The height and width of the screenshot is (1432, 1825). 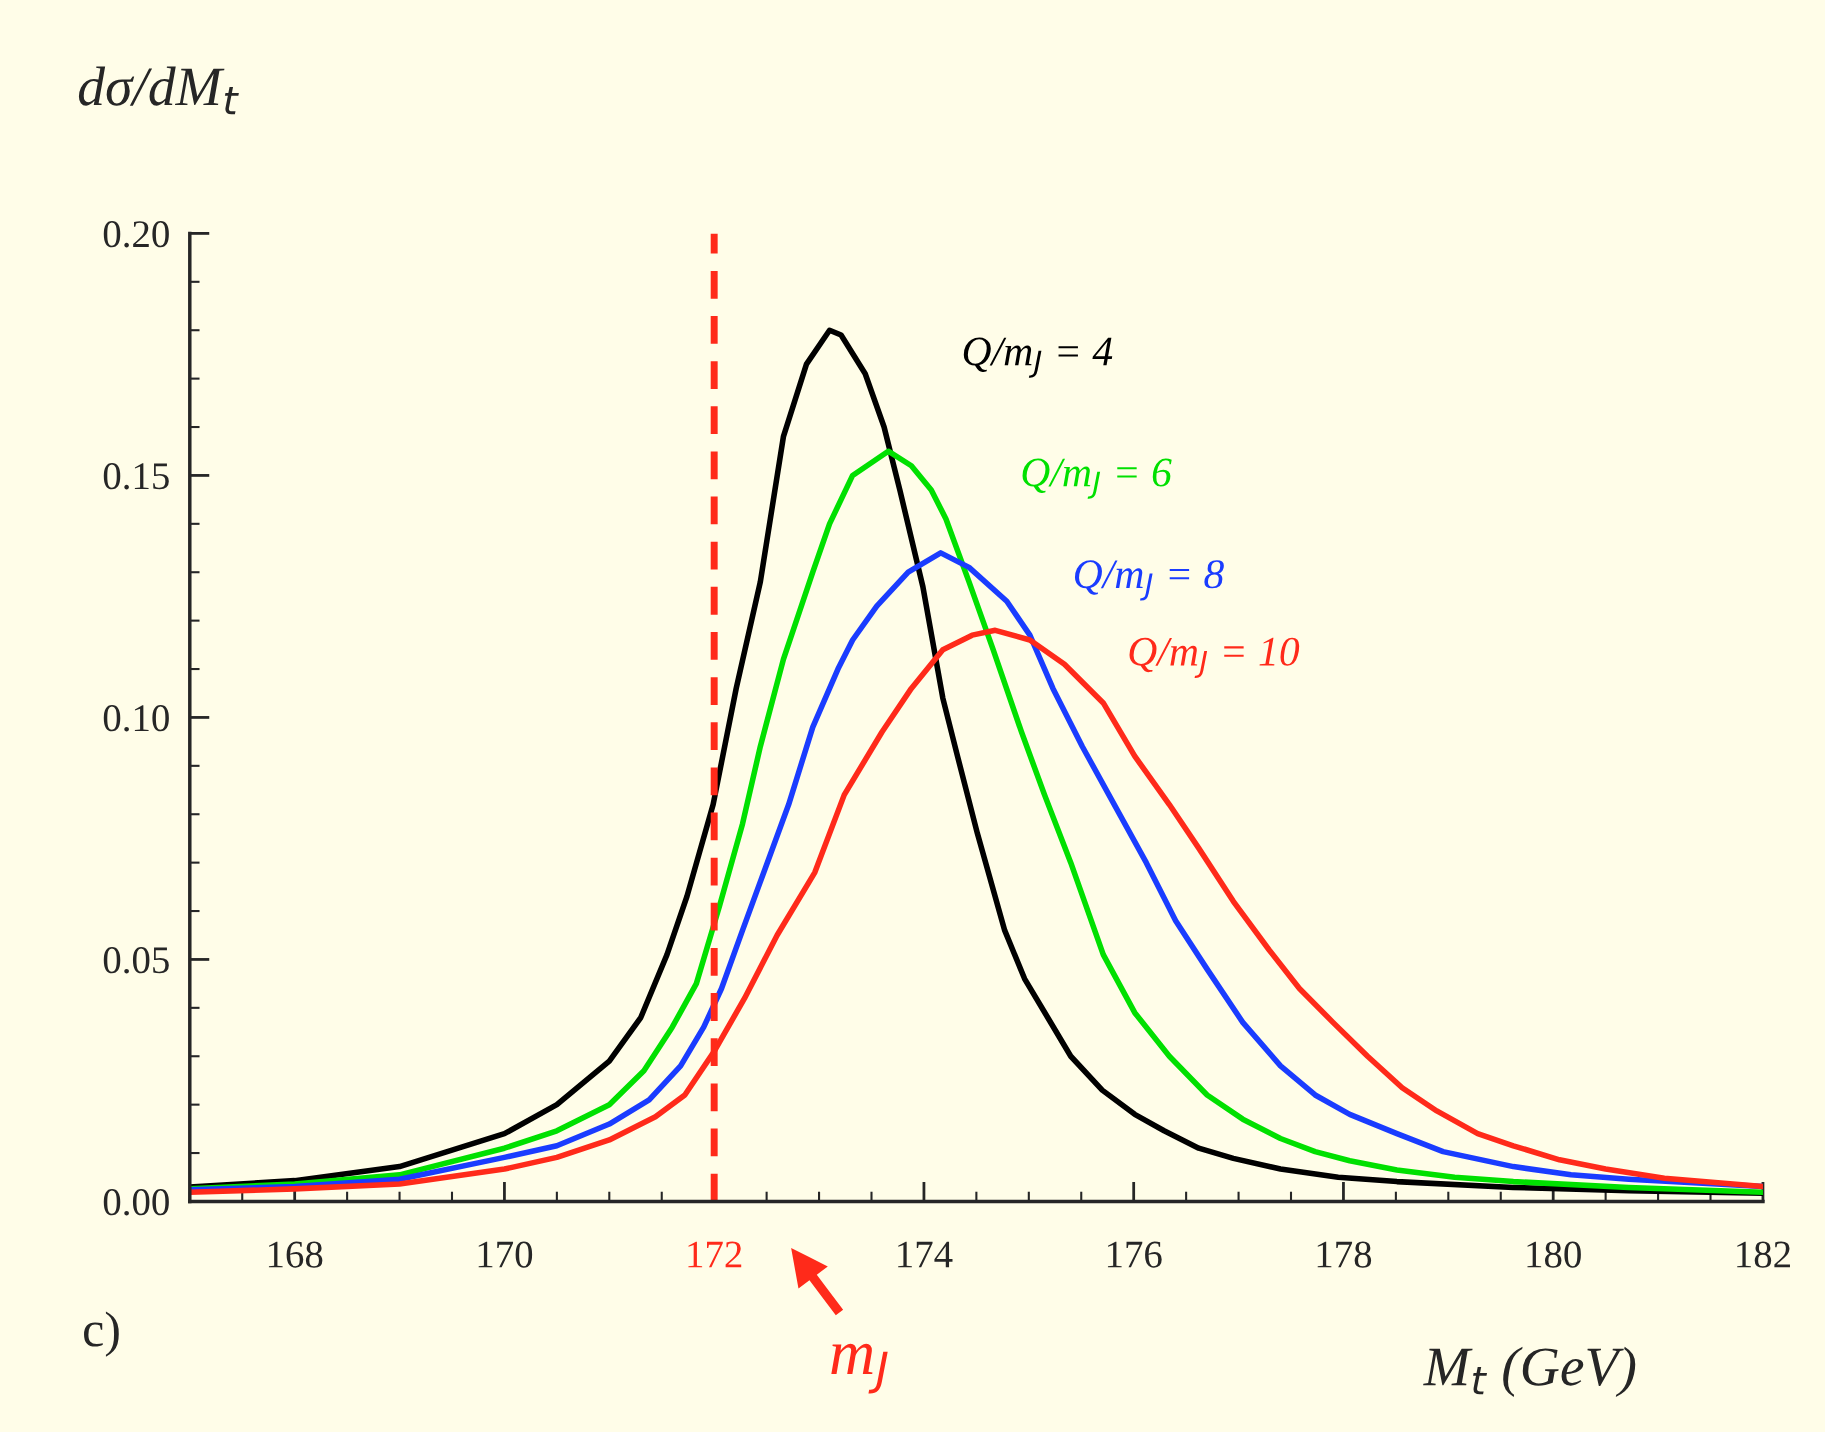 I want to click on text: c), so click(x=101, y=1334).